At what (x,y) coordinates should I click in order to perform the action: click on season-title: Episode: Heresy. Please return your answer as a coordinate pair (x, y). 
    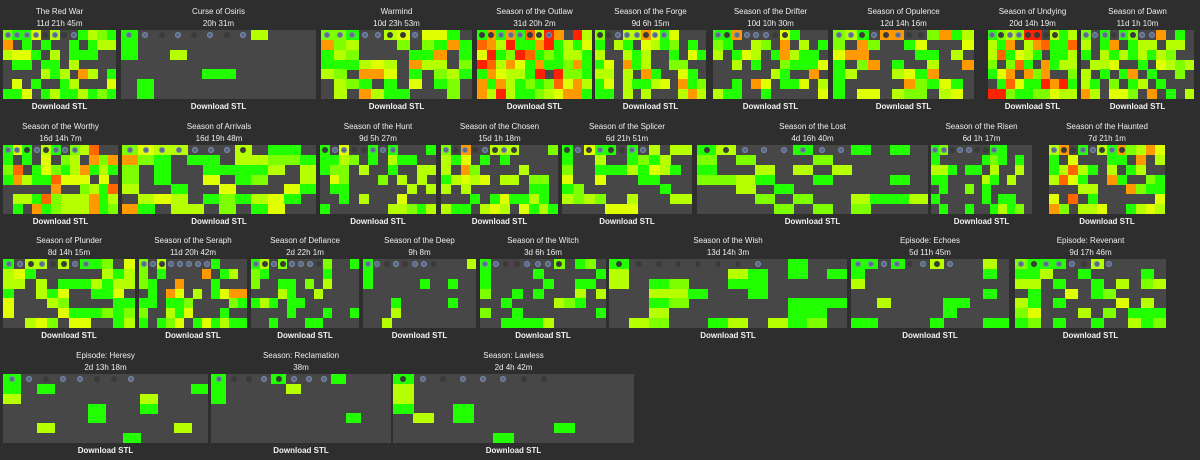
    Looking at the image, I should click on (105, 355).